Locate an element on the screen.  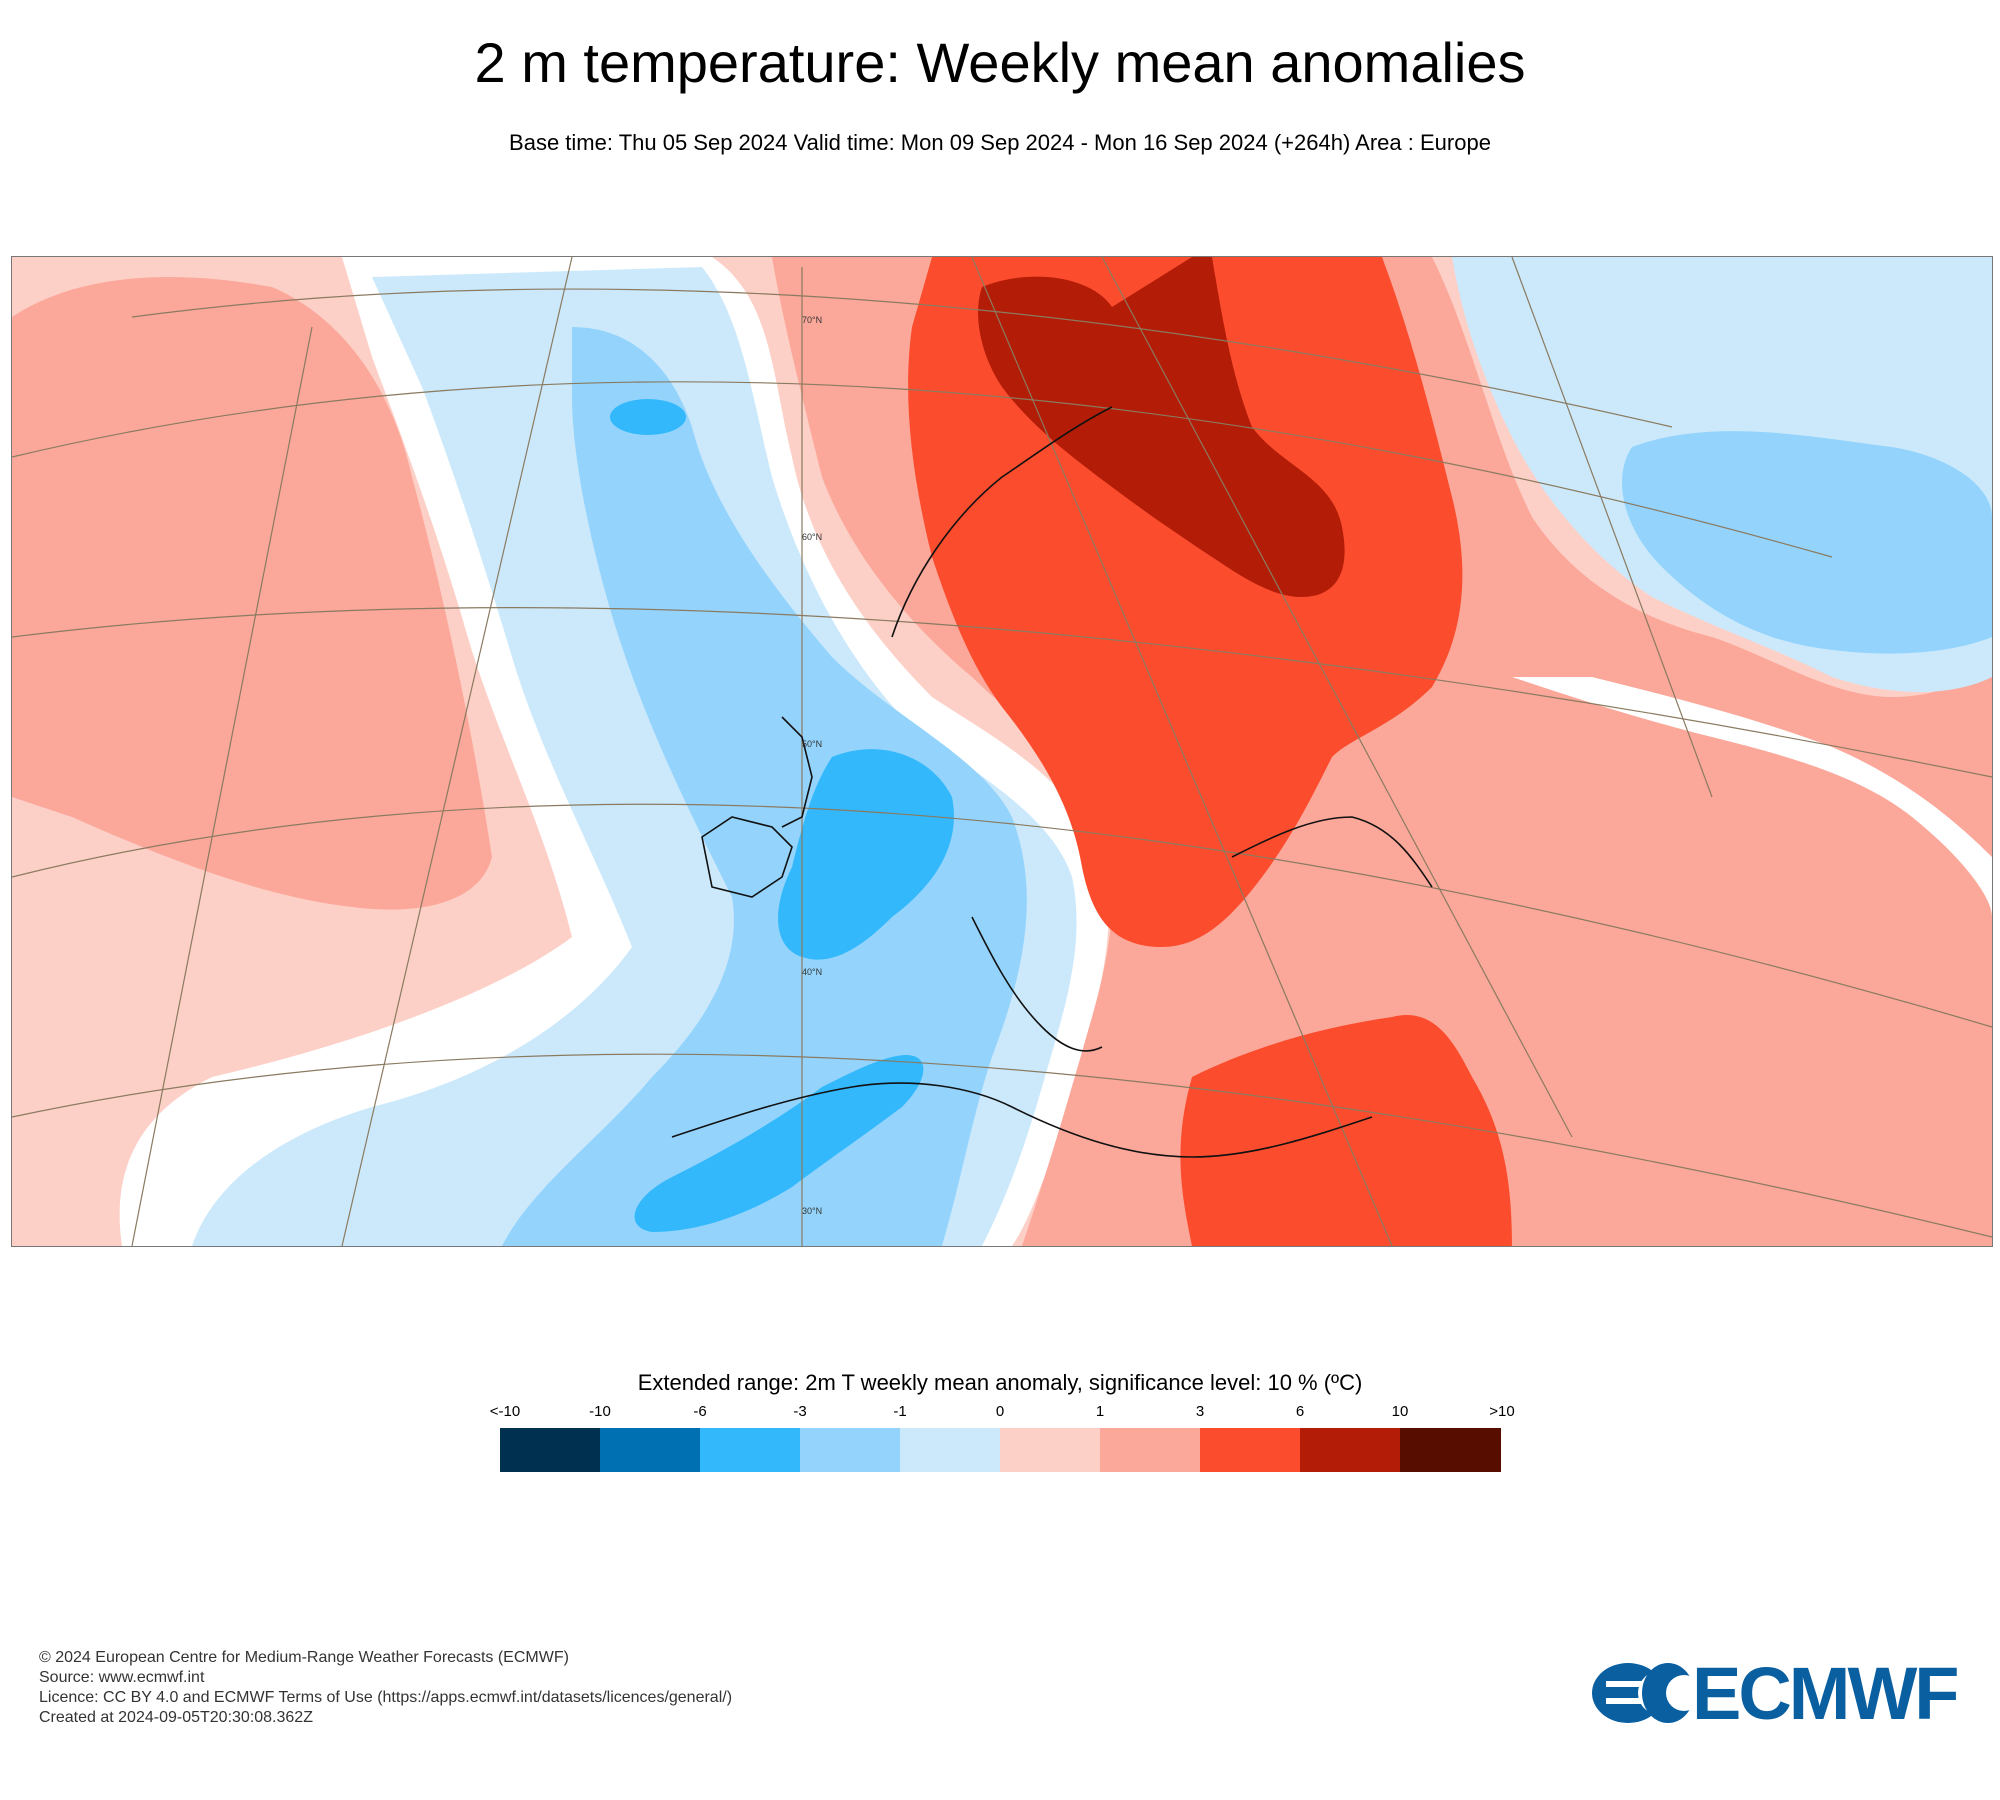
color-legend is located at coordinates (1000, 1450).